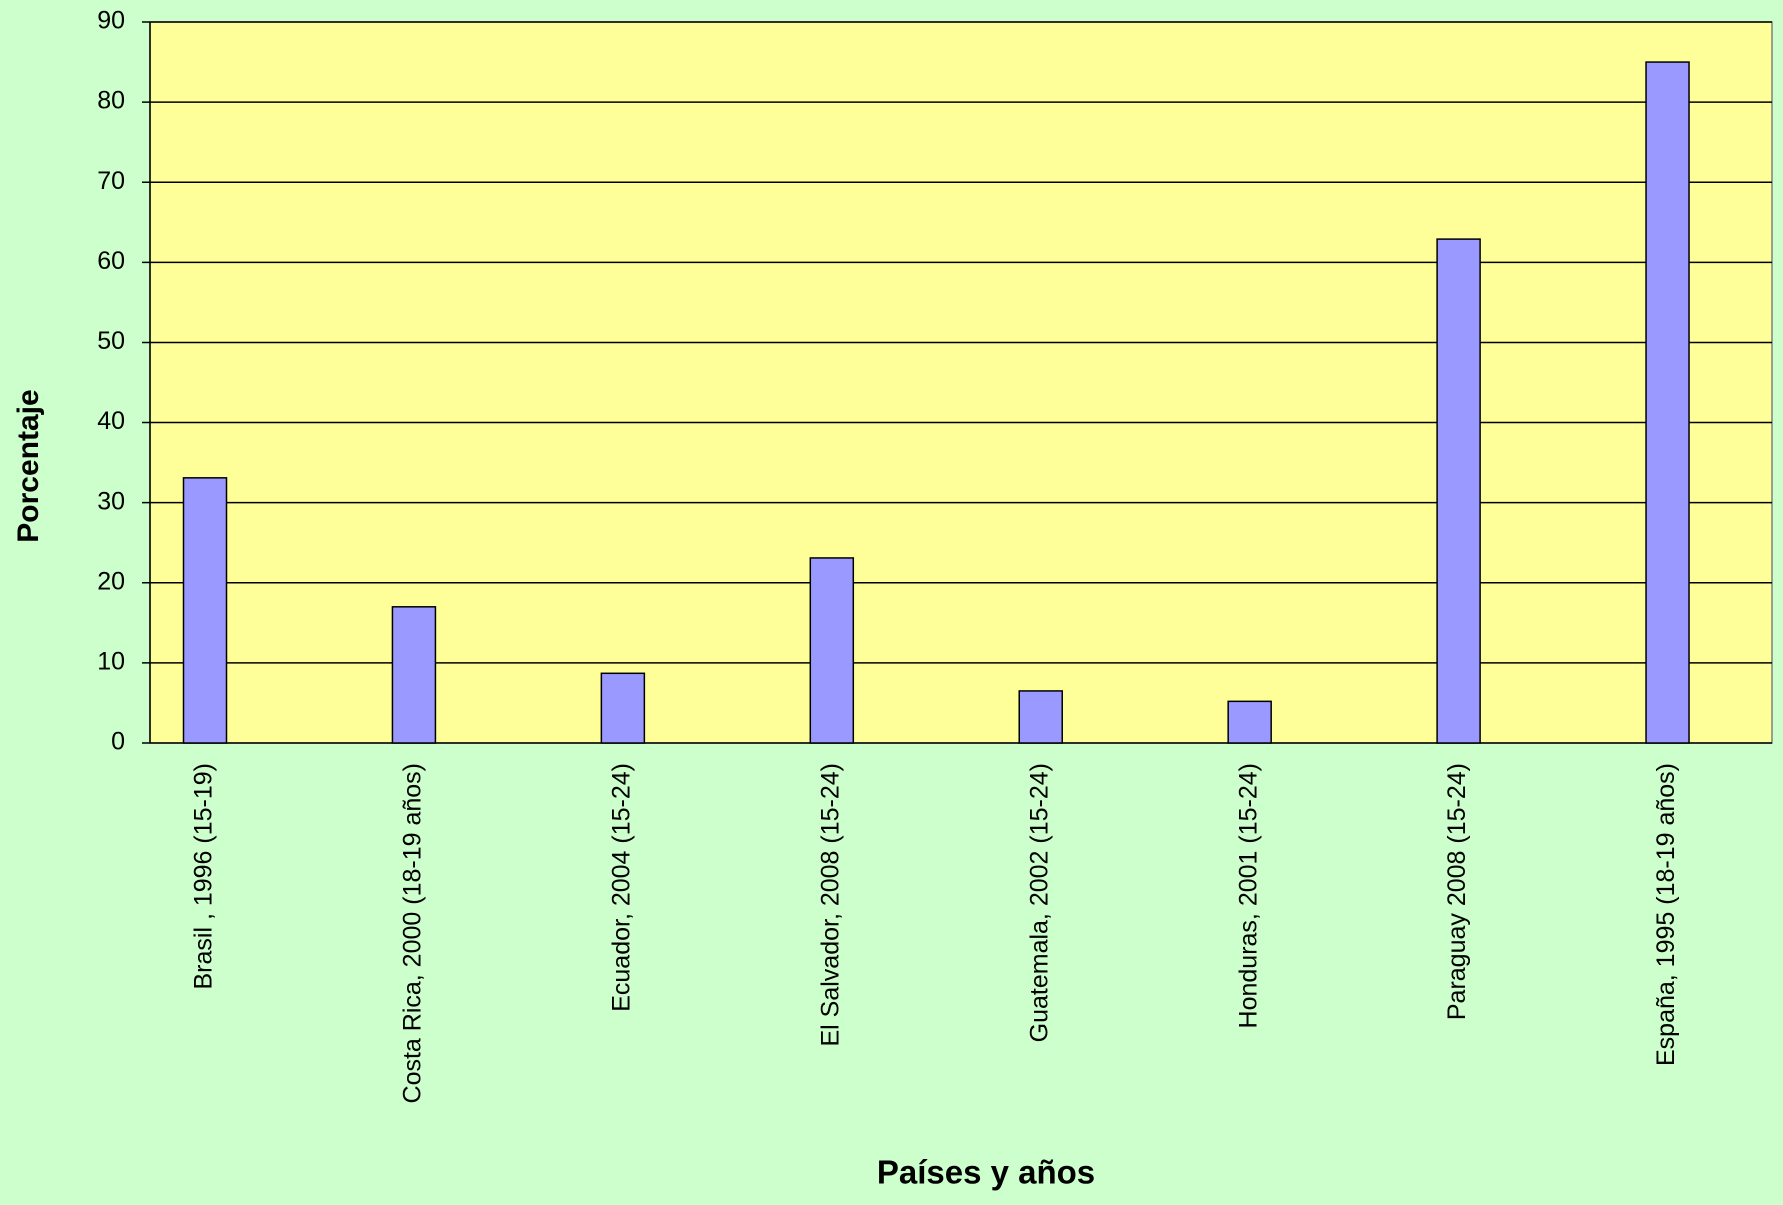 This screenshot has height=1205, width=1783. I want to click on y-tick-label: 70, so click(111, 181).